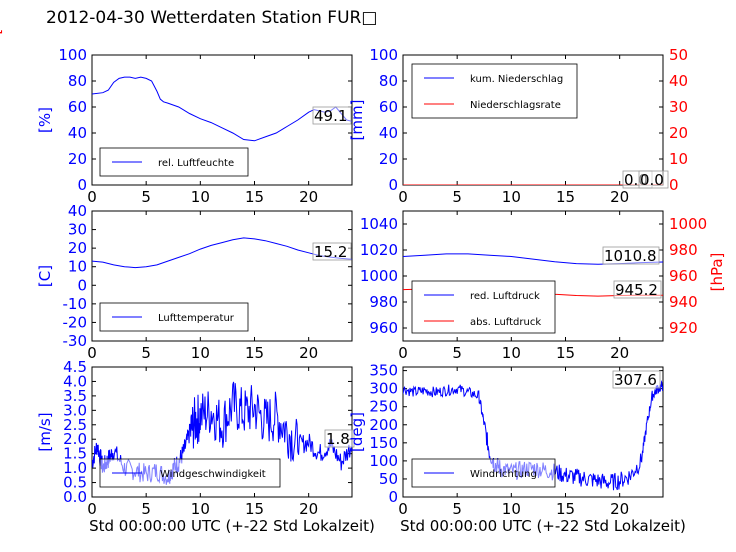  What do you see at coordinates (717, 272) in the screenshot?
I see `y-right-axis-label: [hPa]` at bounding box center [717, 272].